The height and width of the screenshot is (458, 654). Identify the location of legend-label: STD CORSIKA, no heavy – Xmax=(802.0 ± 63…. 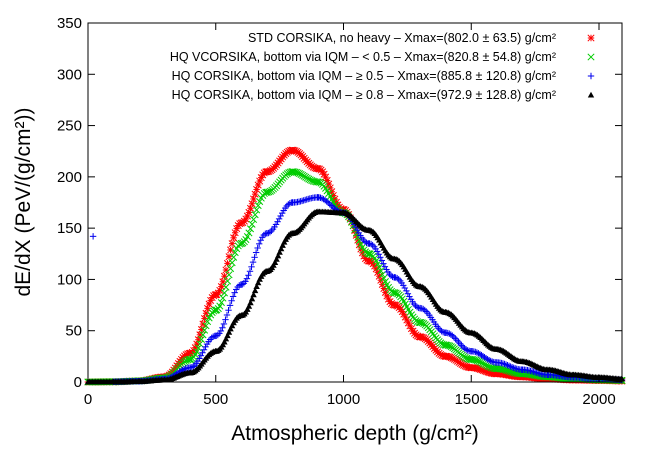
(402, 38).